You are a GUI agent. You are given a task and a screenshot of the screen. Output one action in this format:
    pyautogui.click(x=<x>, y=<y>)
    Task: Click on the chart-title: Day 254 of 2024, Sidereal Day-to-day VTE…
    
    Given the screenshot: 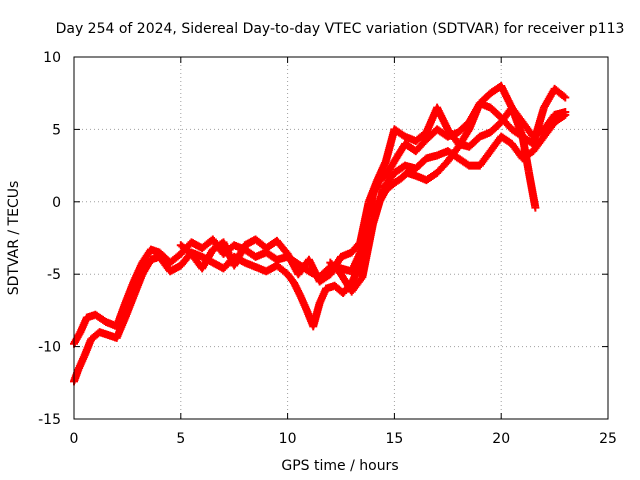 What is the action you would take?
    pyautogui.click(x=340, y=29)
    